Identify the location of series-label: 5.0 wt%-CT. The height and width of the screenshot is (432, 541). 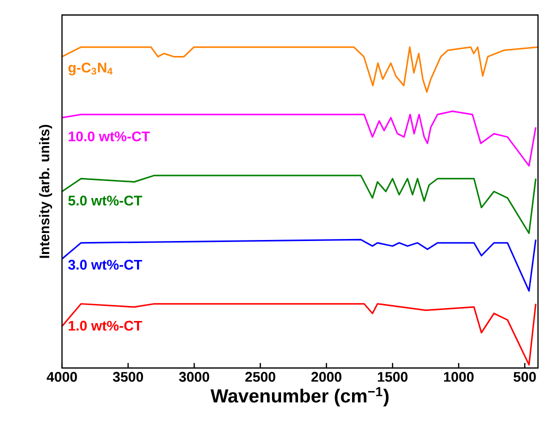
(105, 201).